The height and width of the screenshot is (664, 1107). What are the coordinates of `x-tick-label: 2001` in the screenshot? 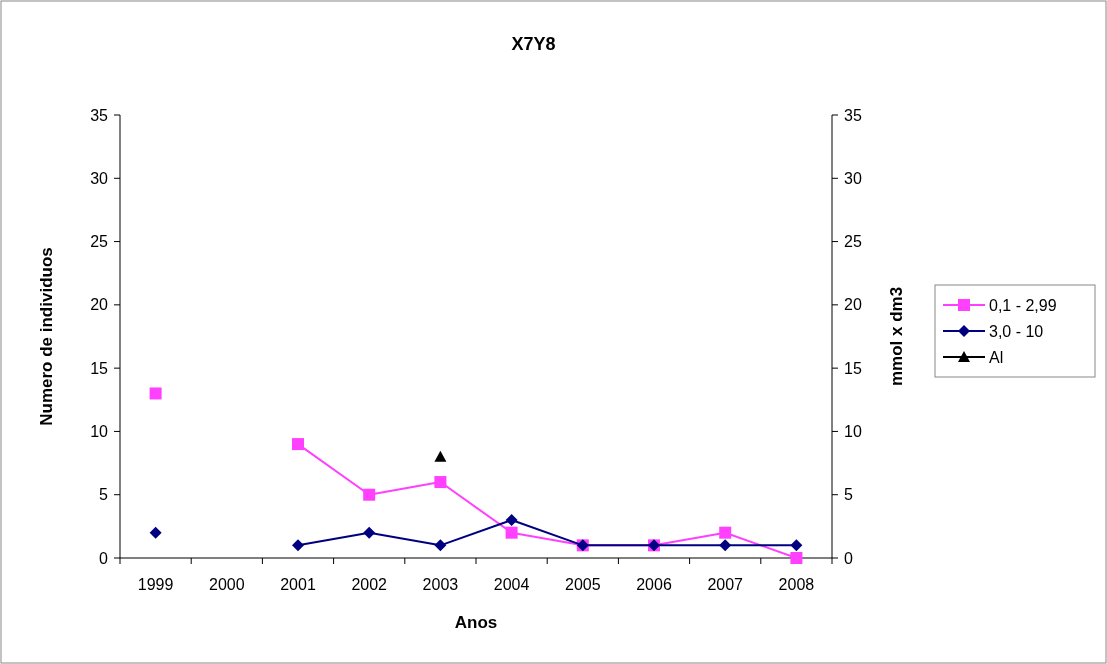 It's located at (298, 584).